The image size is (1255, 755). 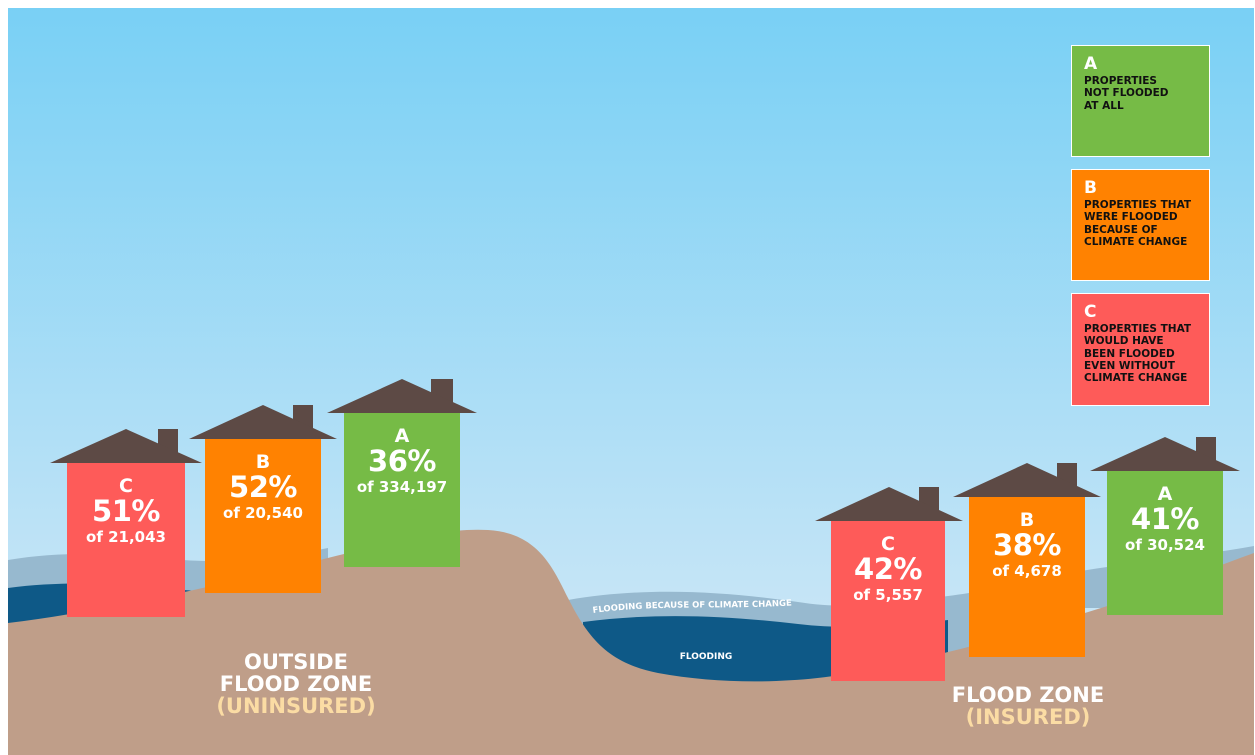 What do you see at coordinates (263, 487) in the screenshot?
I see `house-percent: 52%` at bounding box center [263, 487].